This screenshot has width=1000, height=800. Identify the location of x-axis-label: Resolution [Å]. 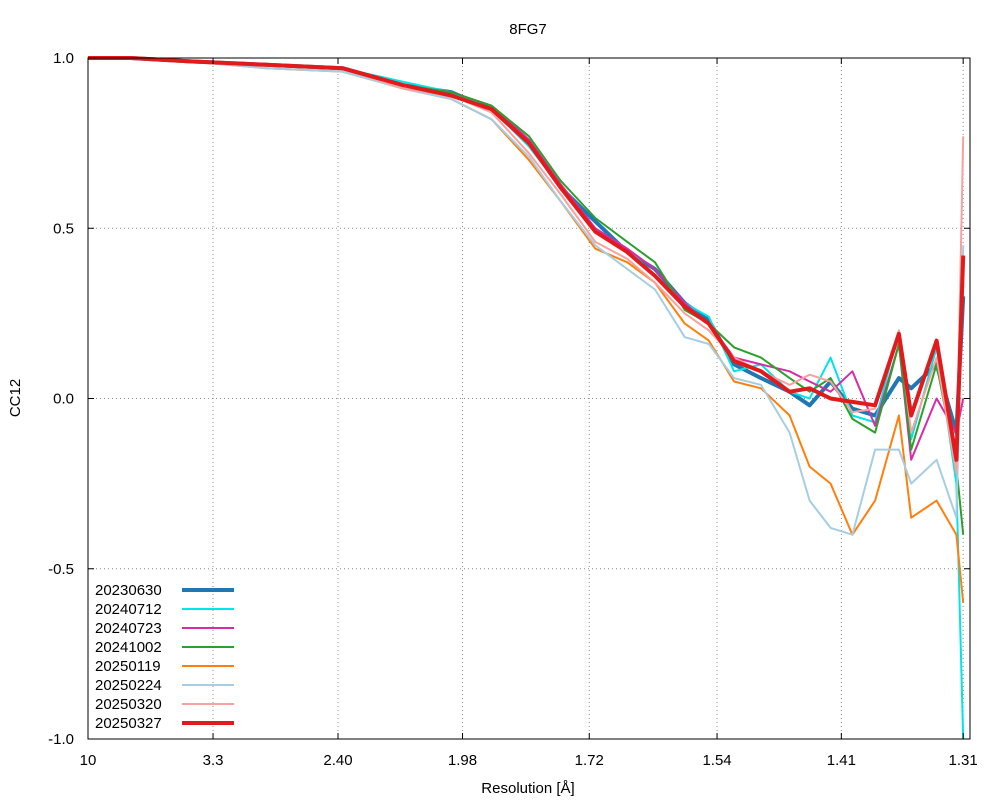
(527, 788).